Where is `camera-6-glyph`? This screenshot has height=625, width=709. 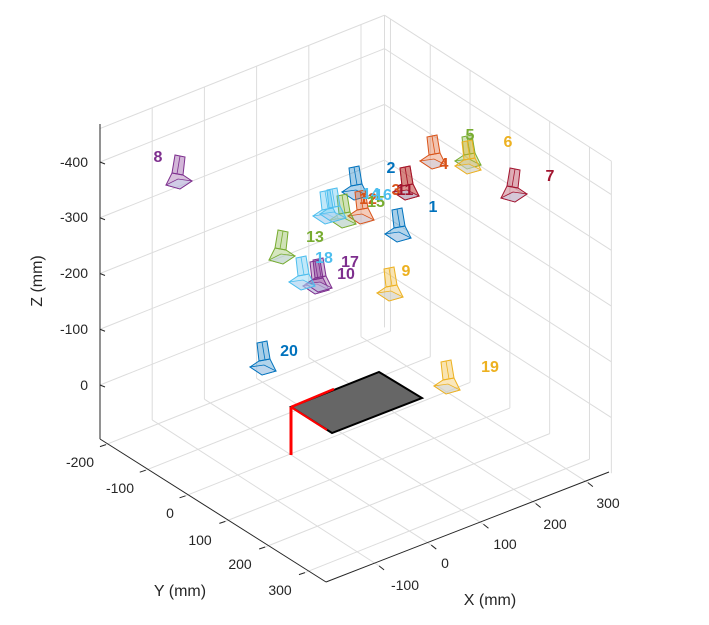
camera-6-glyph is located at coordinates (468, 157).